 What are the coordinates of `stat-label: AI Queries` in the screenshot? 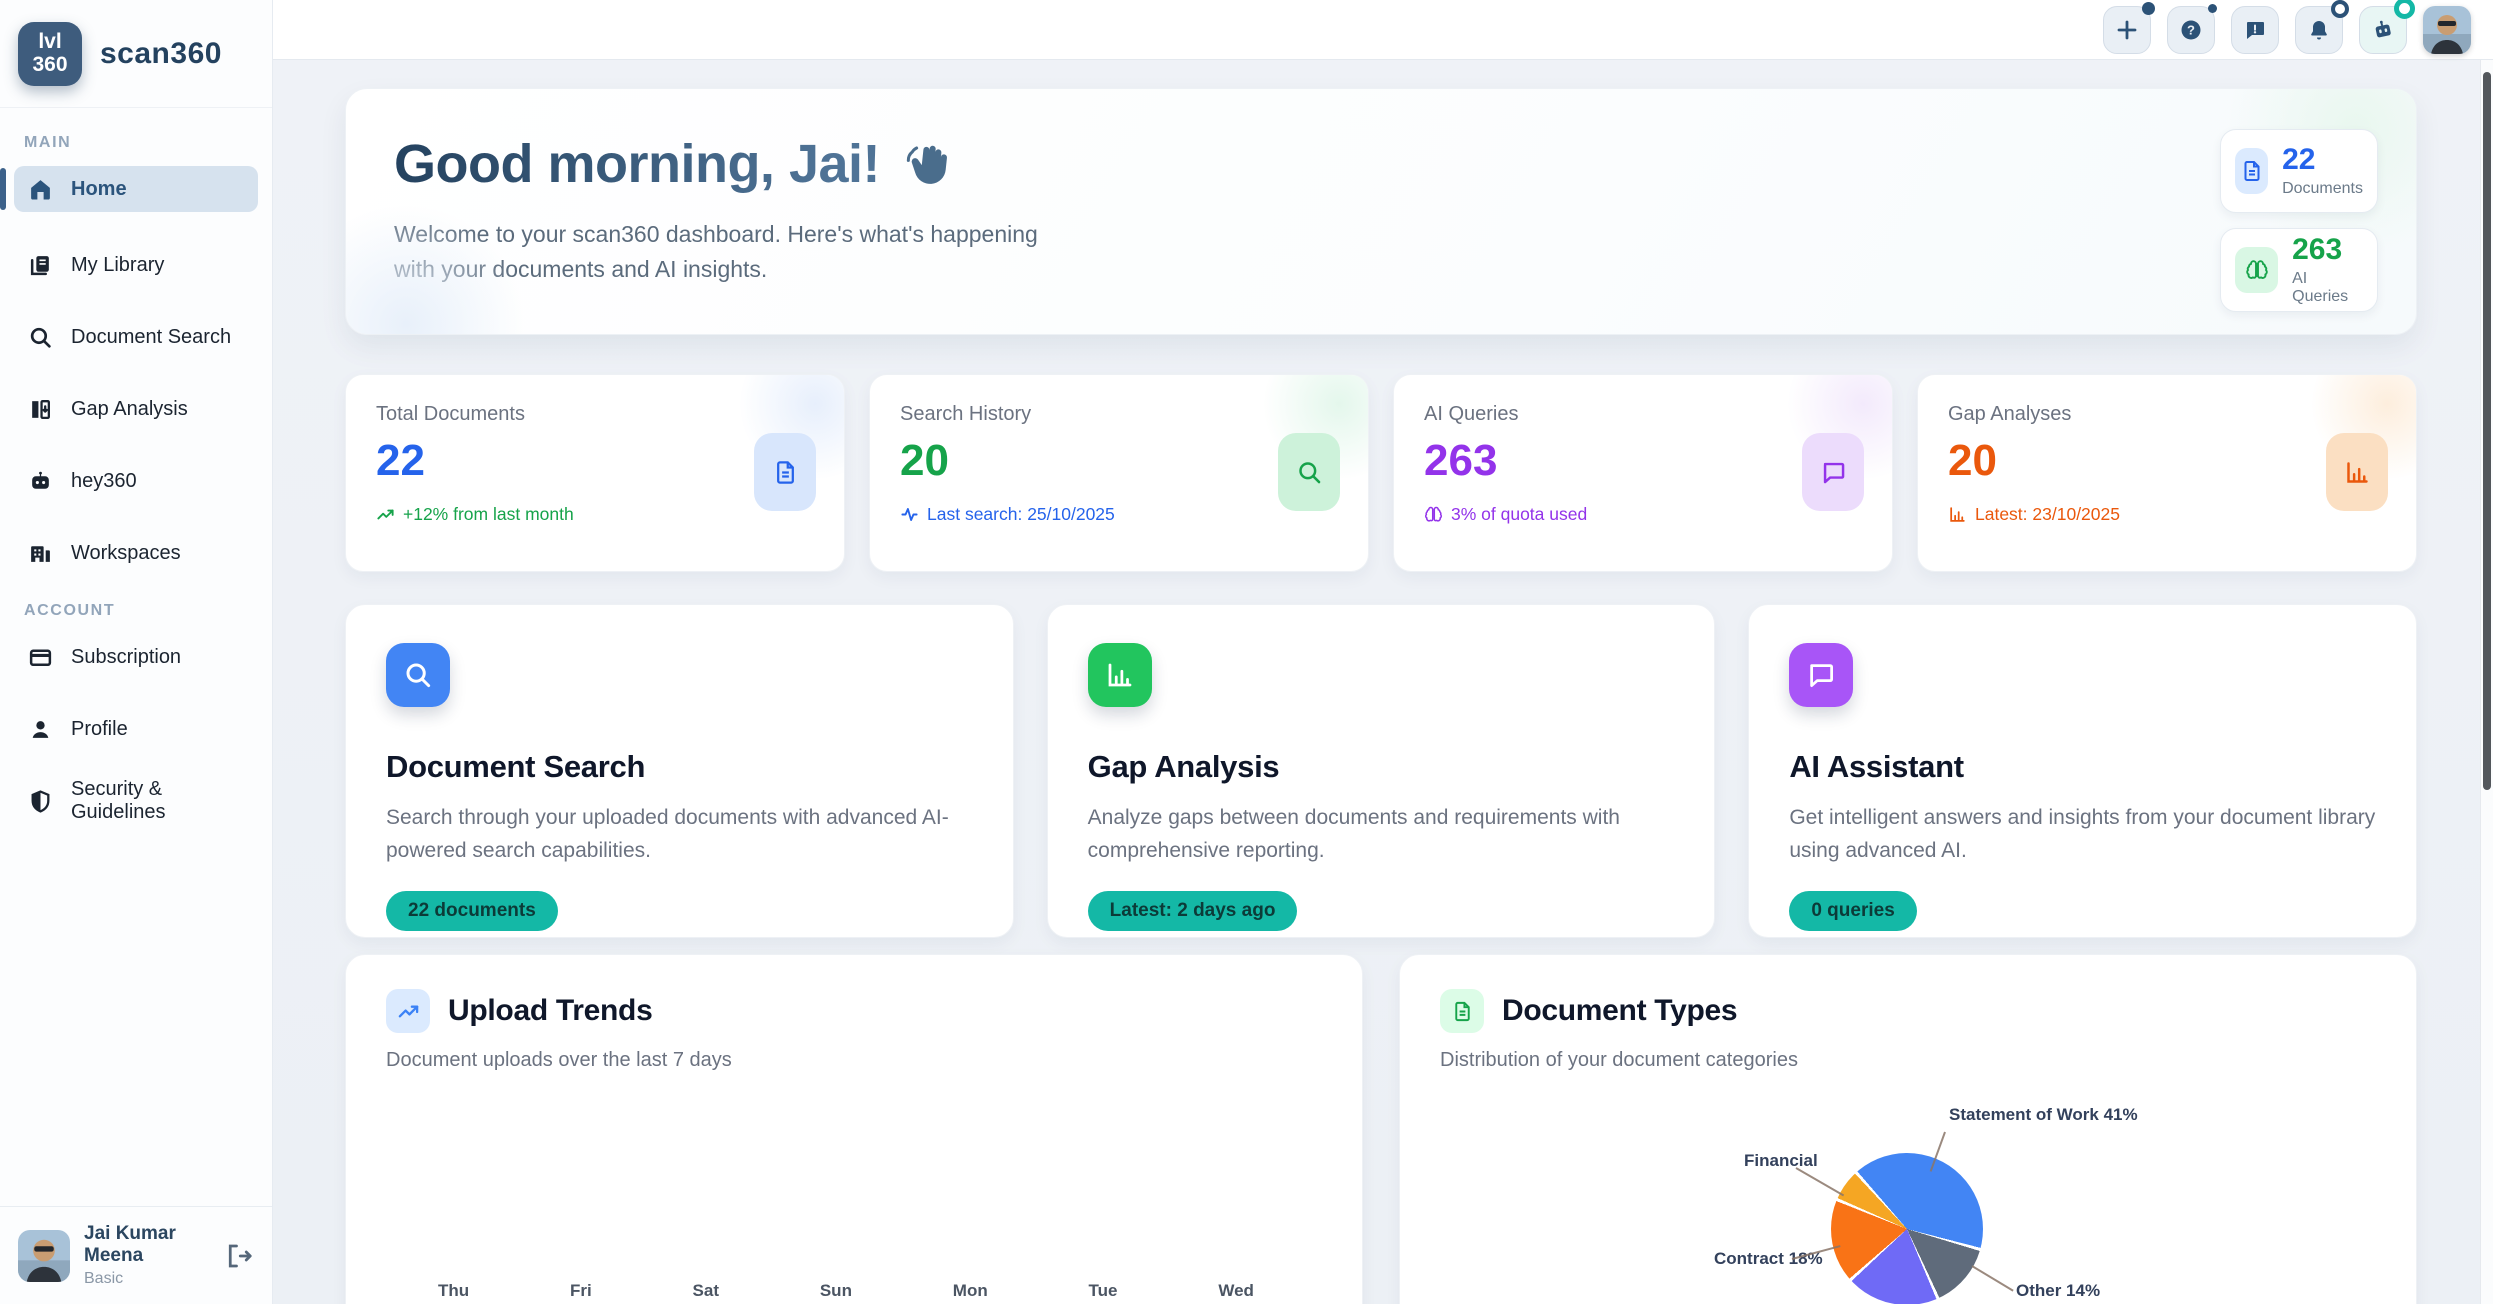 It's located at (1471, 414).